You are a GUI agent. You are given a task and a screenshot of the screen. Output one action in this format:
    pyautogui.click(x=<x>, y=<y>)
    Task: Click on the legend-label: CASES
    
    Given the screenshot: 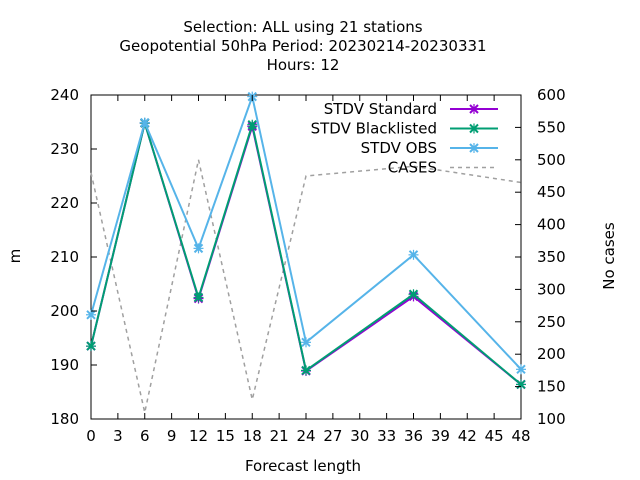 What is the action you would take?
    pyautogui.click(x=412, y=168)
    